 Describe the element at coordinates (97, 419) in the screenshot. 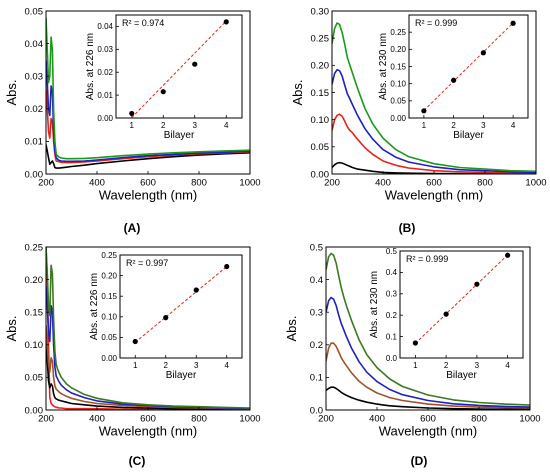

I see `panel-c-main-x-tick-label: 400` at that location.